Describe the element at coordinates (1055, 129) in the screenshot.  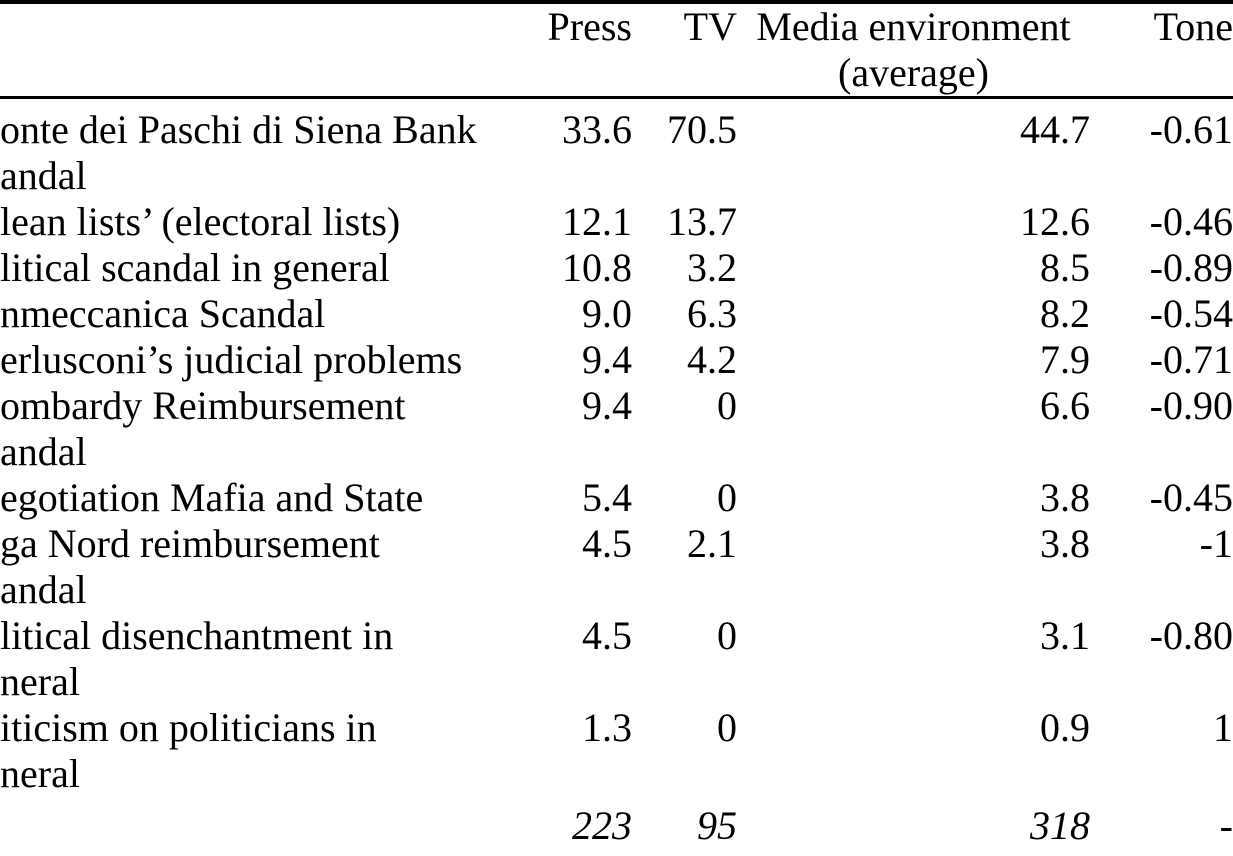
I see `media-value: 44.7` at that location.